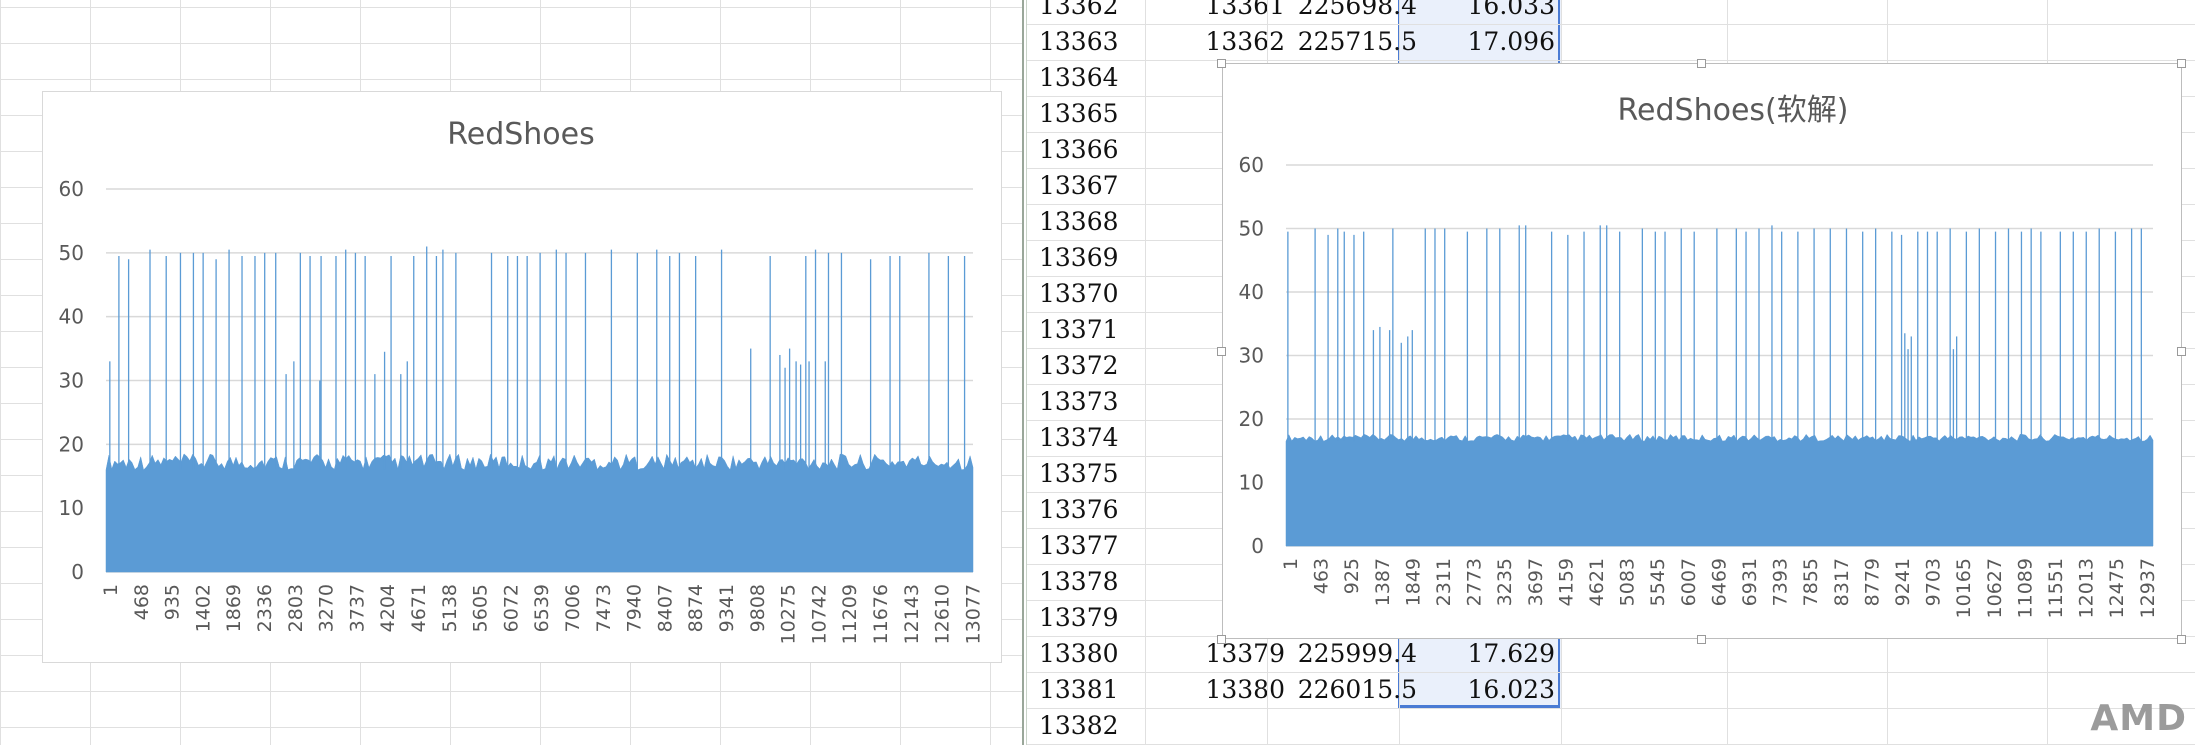 Image resolution: width=2195 pixels, height=745 pixels. Describe the element at coordinates (1079, 221) in the screenshot. I see `row-header: 13368` at that location.